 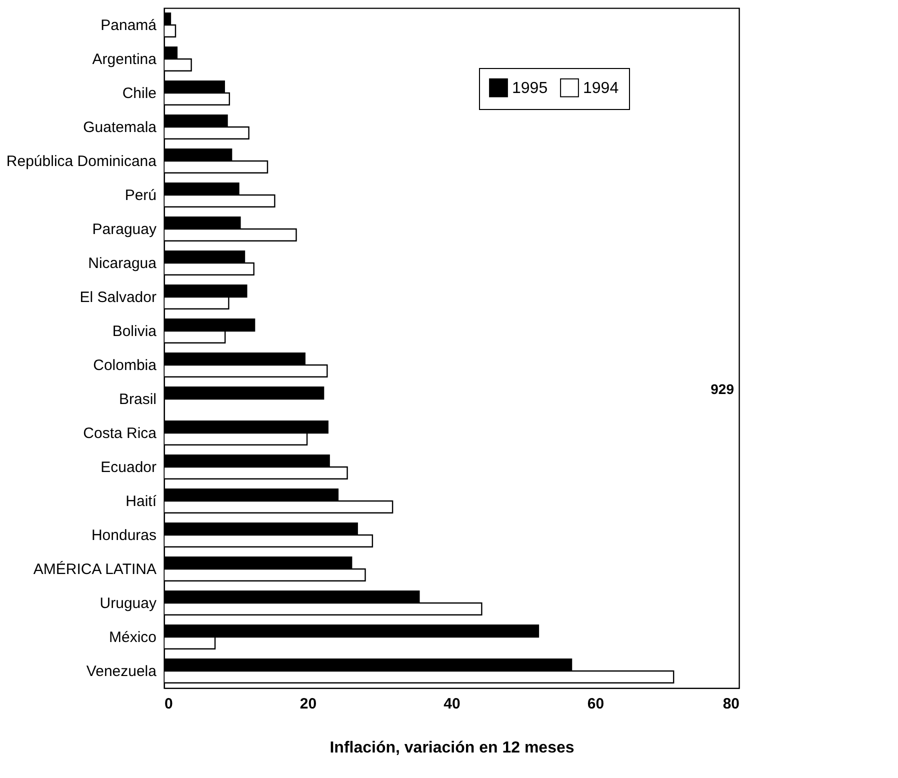 What do you see at coordinates (530, 88) in the screenshot?
I see `legend-label: 1995` at bounding box center [530, 88].